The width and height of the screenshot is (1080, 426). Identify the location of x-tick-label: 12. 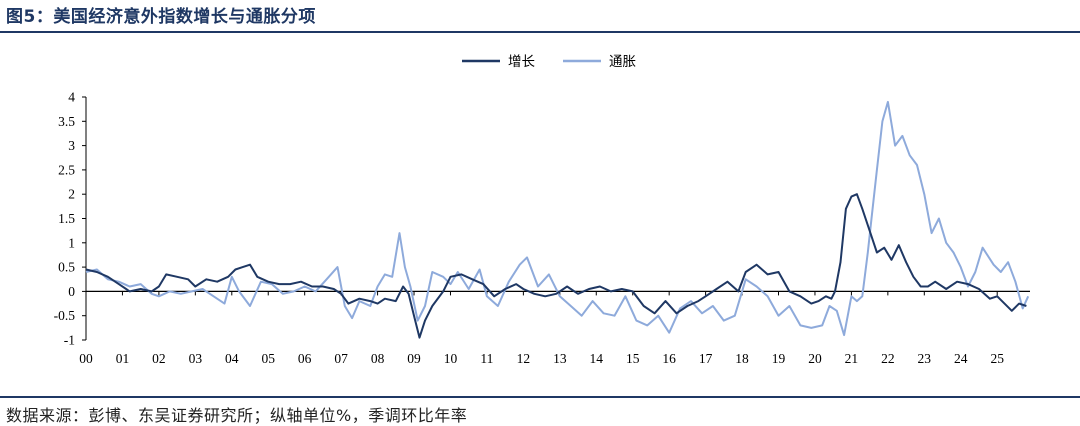
(524, 358).